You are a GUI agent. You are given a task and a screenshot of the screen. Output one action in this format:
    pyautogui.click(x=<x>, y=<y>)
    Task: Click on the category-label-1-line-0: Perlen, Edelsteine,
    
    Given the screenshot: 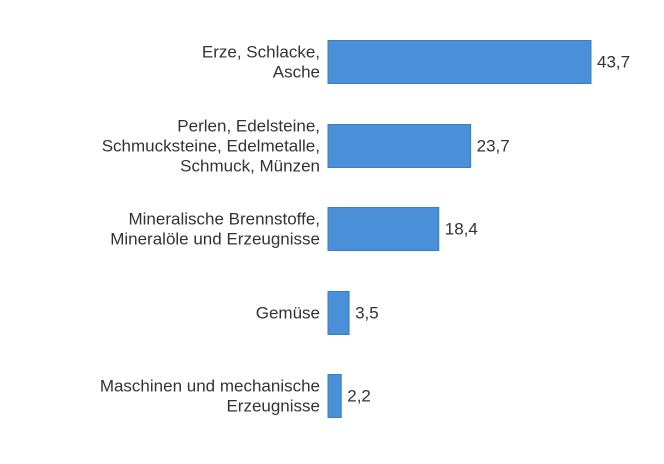 What is the action you would take?
    pyautogui.click(x=248, y=126)
    